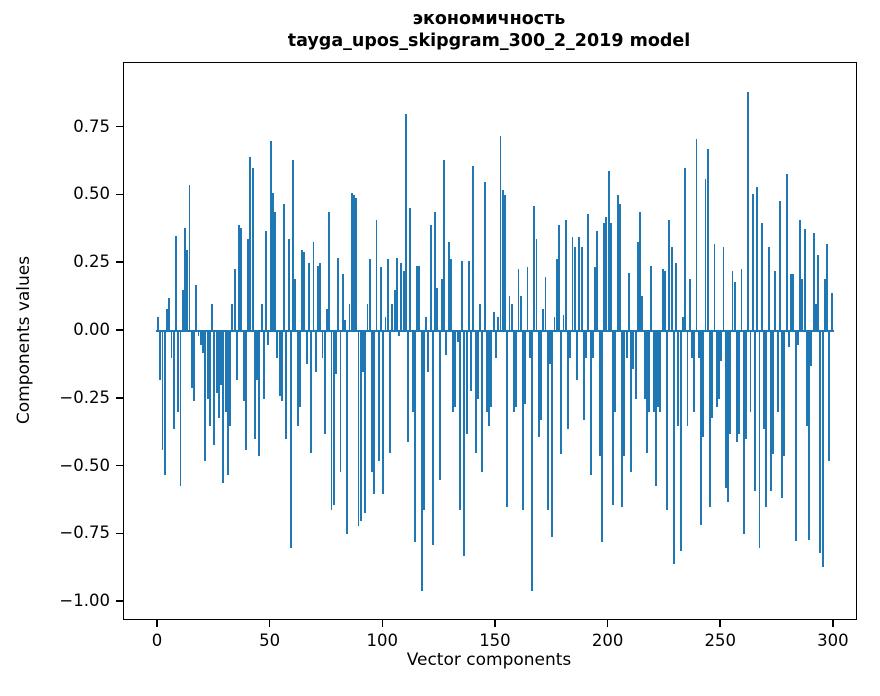  Describe the element at coordinates (84, 397) in the screenshot. I see `y-tick-label: −0.25` at that location.